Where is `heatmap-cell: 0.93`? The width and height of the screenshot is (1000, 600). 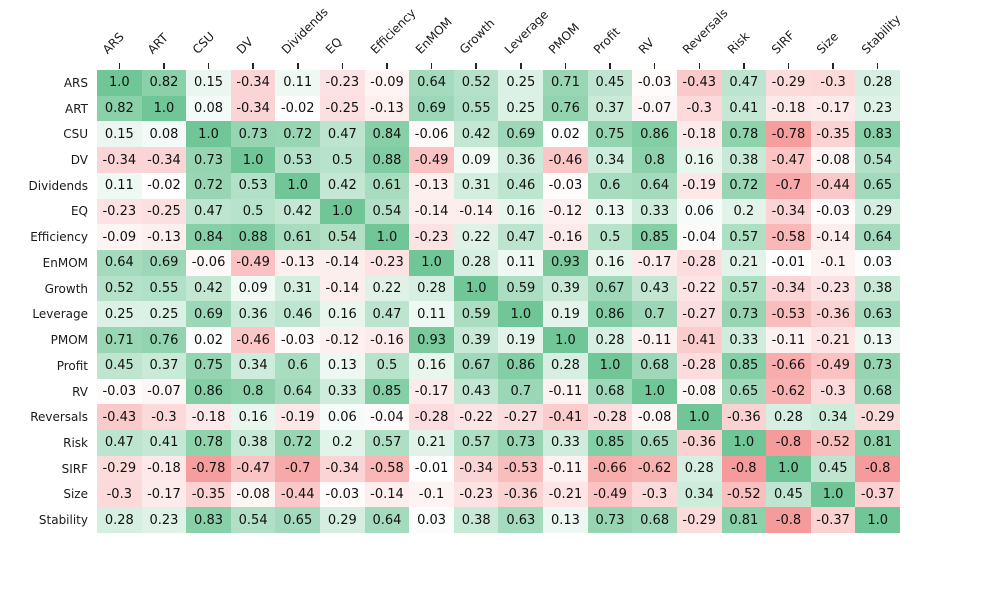 heatmap-cell: 0.93 is located at coordinates (431, 340).